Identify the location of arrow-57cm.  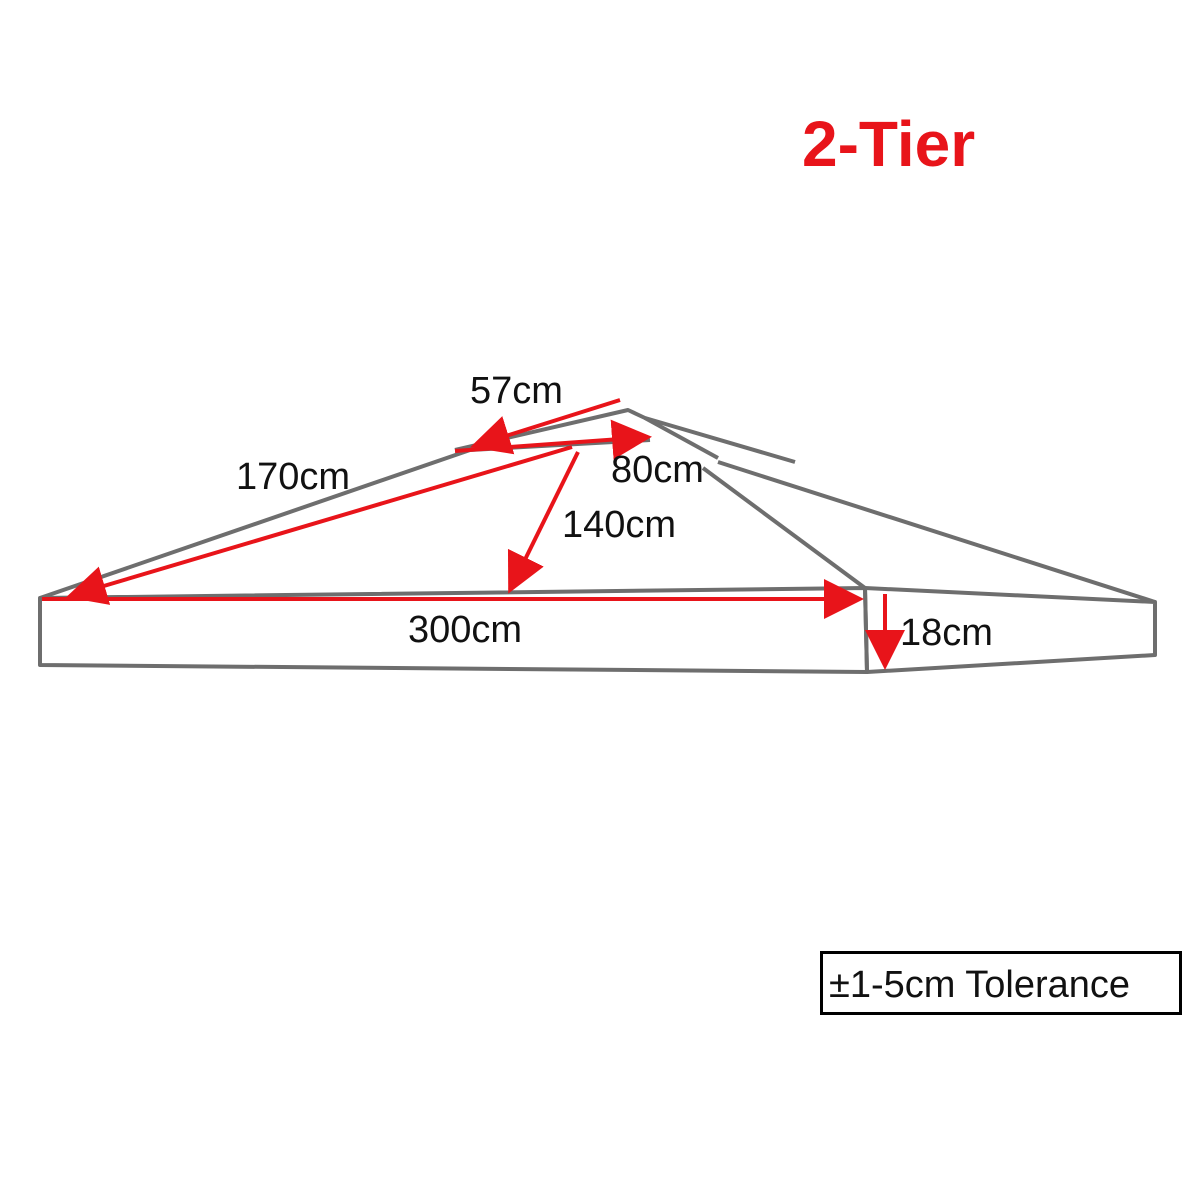
(545, 426).